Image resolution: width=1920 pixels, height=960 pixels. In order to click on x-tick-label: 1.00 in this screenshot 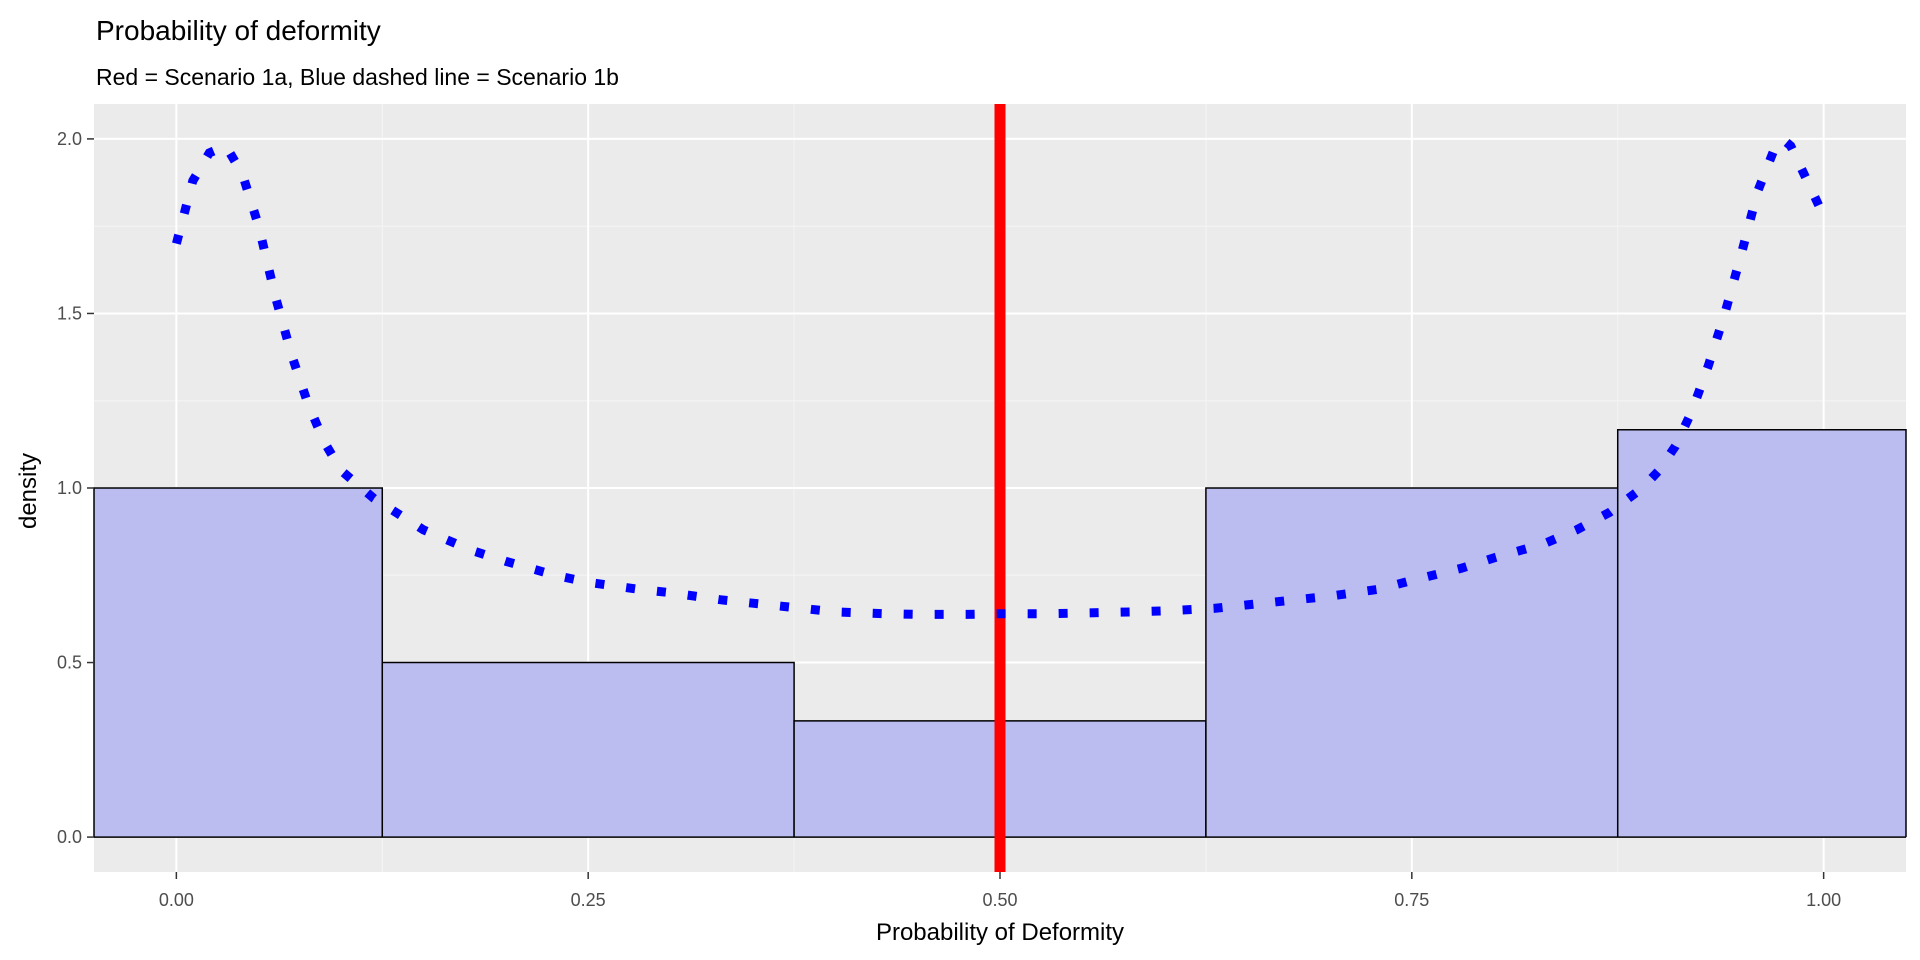, I will do `click(1823, 900)`.